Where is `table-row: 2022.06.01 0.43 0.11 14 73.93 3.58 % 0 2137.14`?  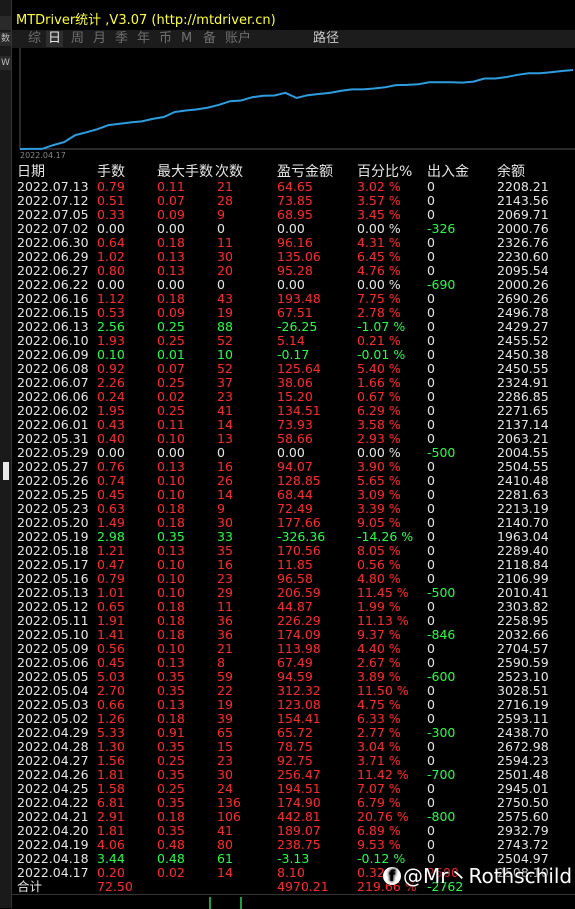
table-row: 2022.06.01 0.43 0.11 14 73.93 3.58 % 0 2137.14 is located at coordinates (293, 425).